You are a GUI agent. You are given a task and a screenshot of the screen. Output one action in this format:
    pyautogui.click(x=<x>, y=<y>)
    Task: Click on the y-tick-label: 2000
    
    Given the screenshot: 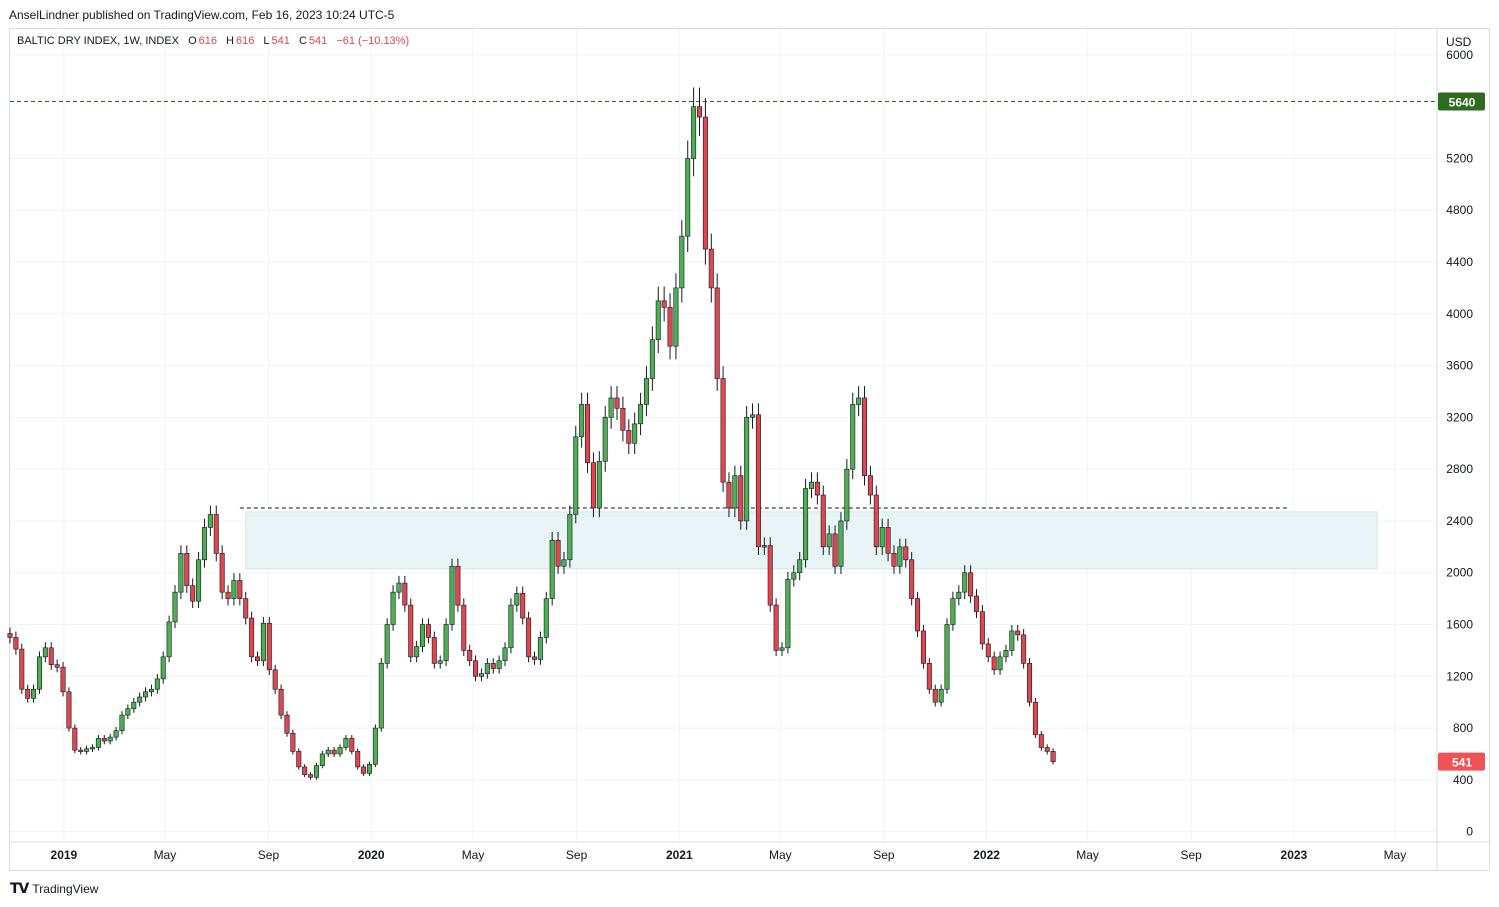 What is the action you would take?
    pyautogui.click(x=1459, y=573)
    